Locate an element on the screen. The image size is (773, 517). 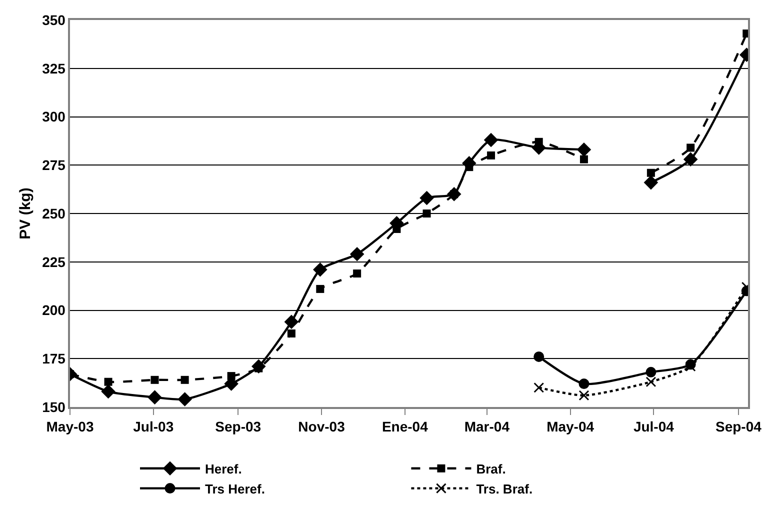
x-tick-label: May-03 is located at coordinates (70, 426).